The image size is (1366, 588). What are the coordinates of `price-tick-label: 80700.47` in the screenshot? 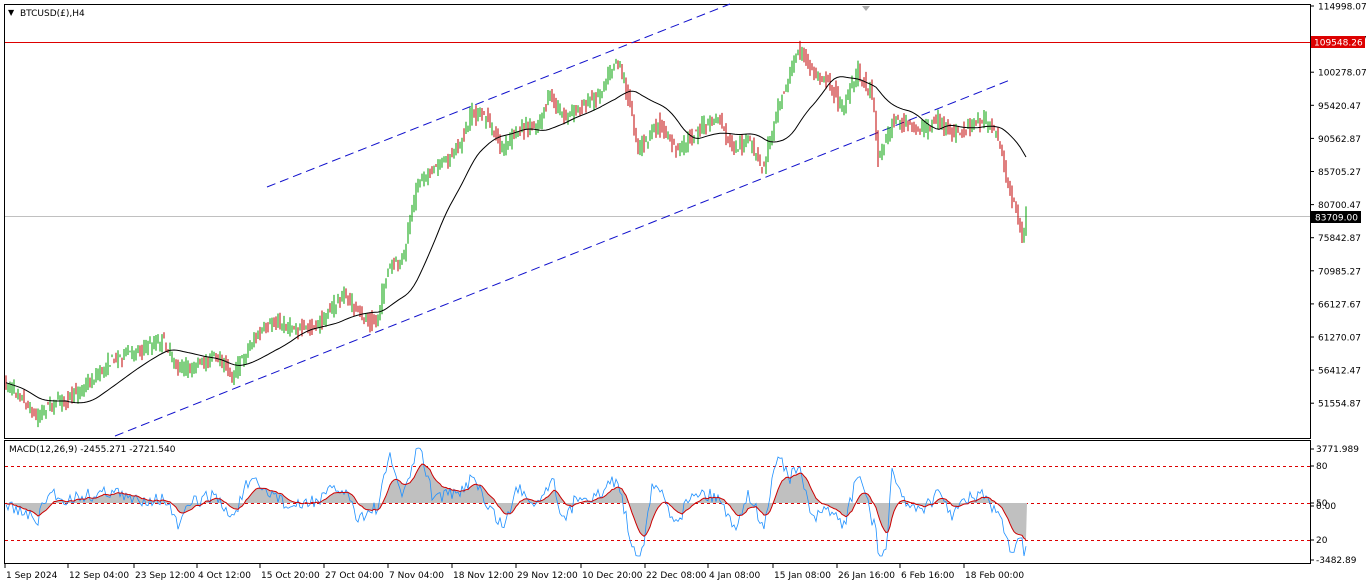 It's located at (1339, 206).